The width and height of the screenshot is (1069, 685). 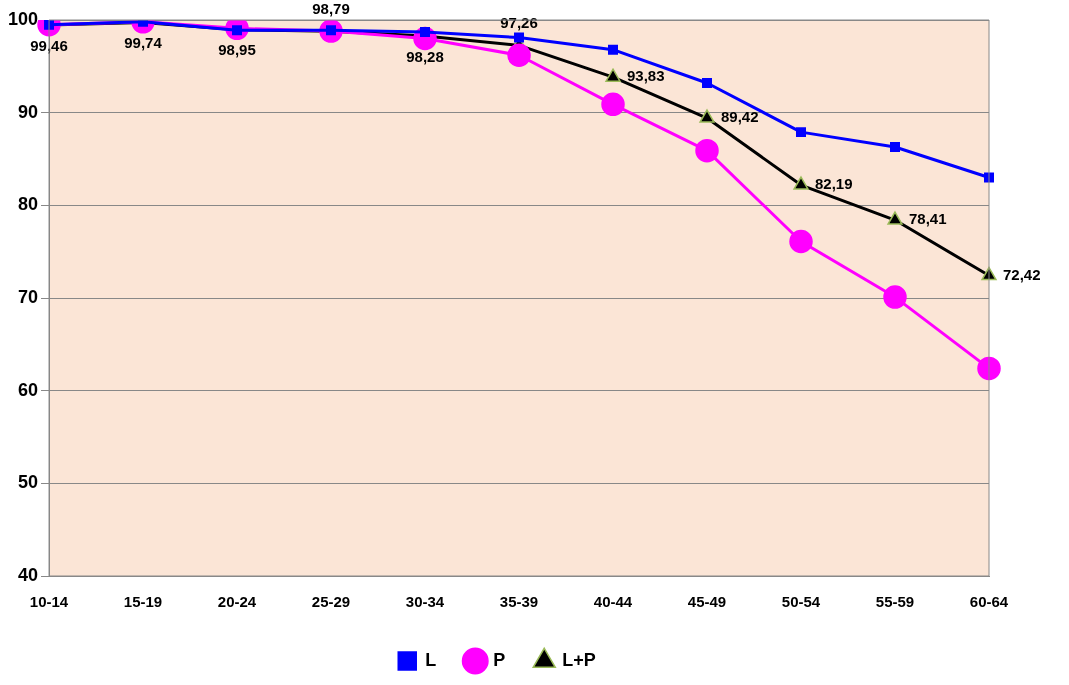 I want to click on x-tick-label: 50-54, so click(x=801, y=602).